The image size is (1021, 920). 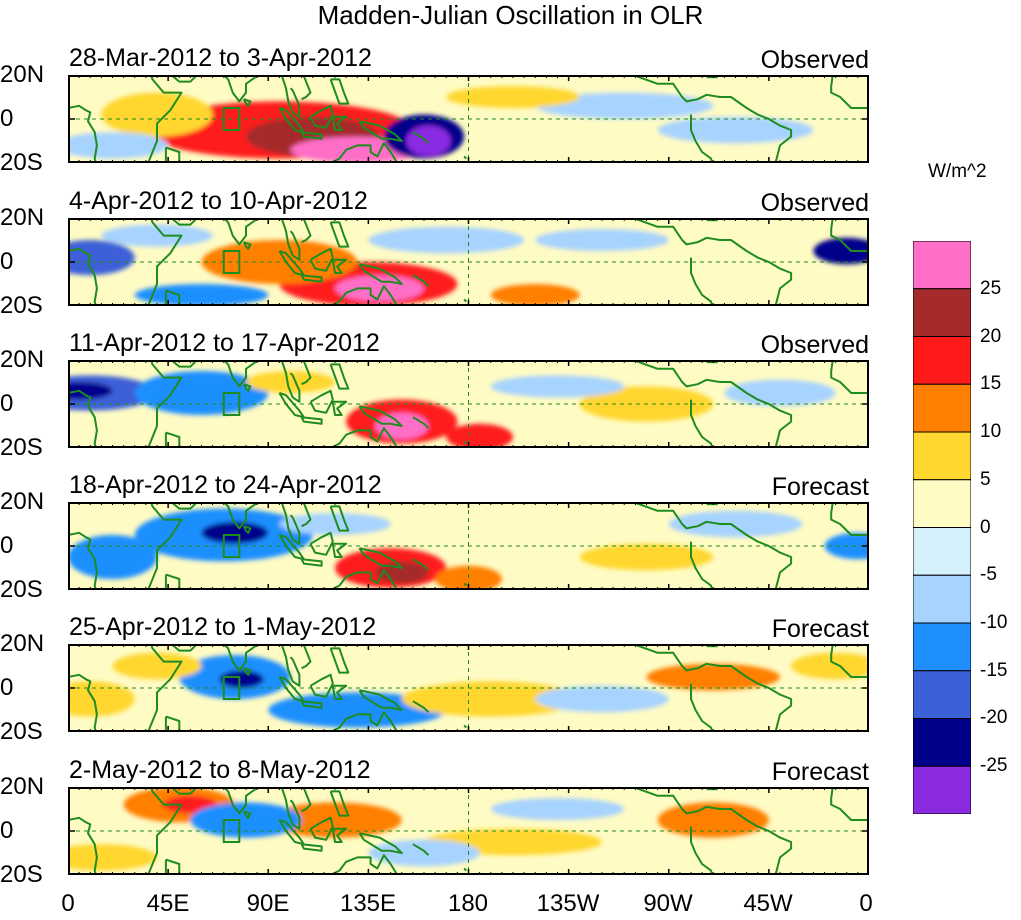 I want to click on lon-tick-label: 45E, so click(x=168, y=903).